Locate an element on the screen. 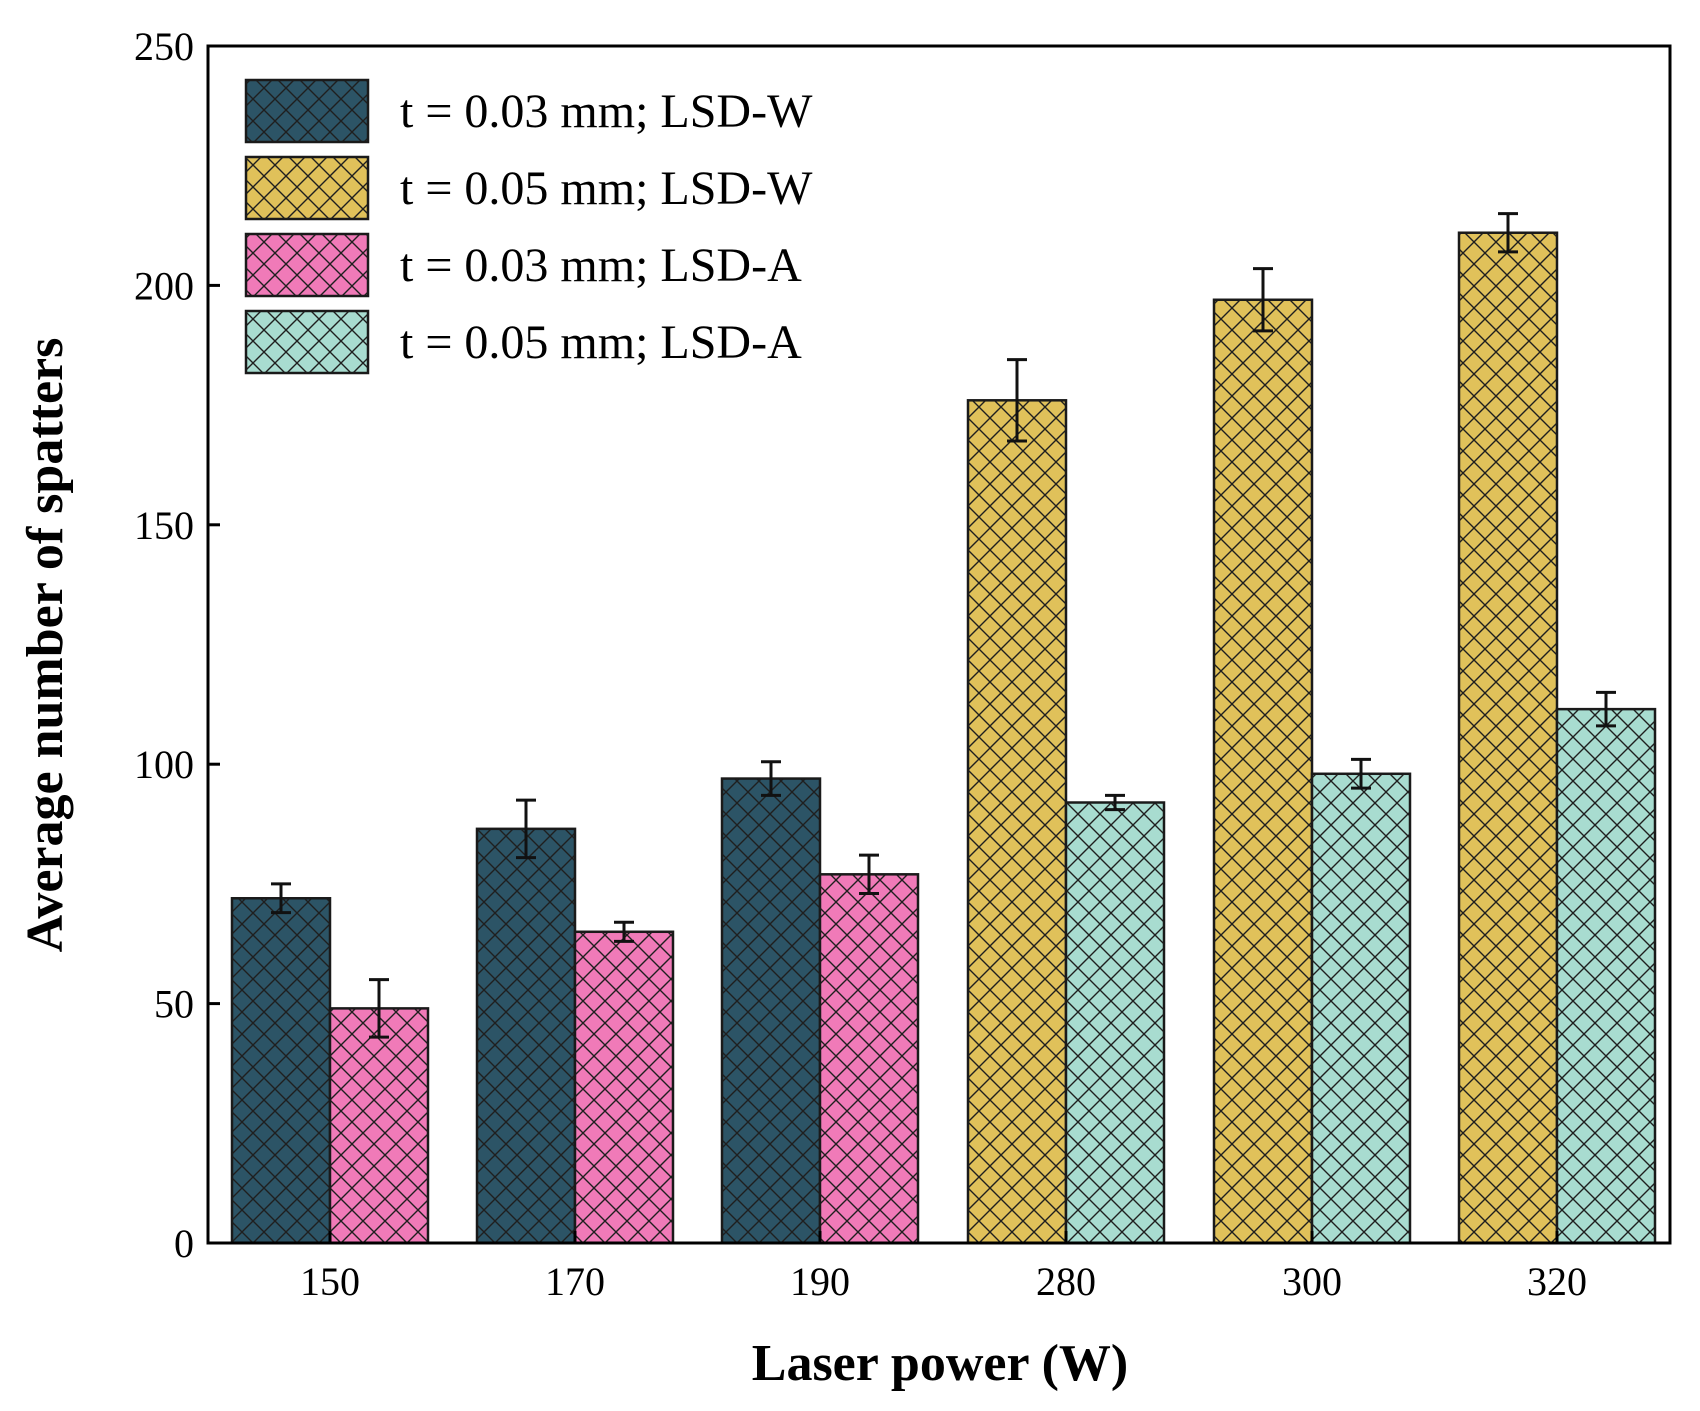  bar-170-t-0-03-mm-lsd-w is located at coordinates (526, 1036).